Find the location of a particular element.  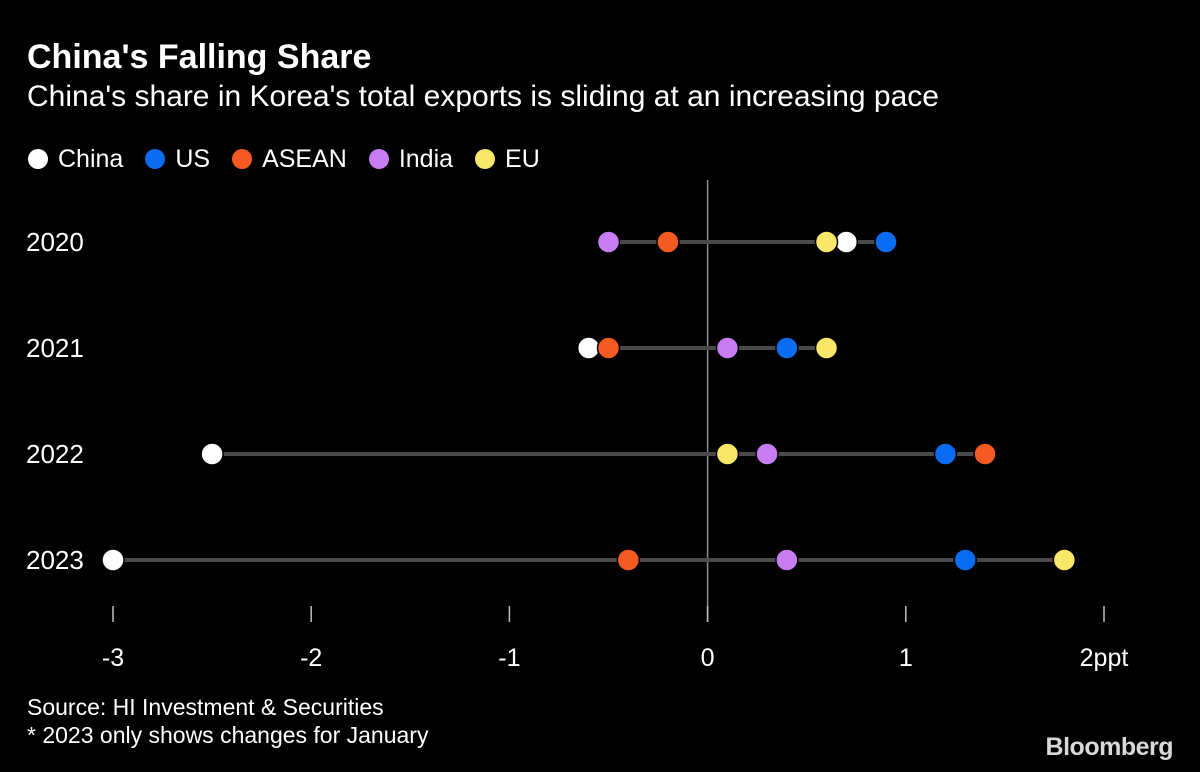

dot-us-2020 is located at coordinates (886, 242).